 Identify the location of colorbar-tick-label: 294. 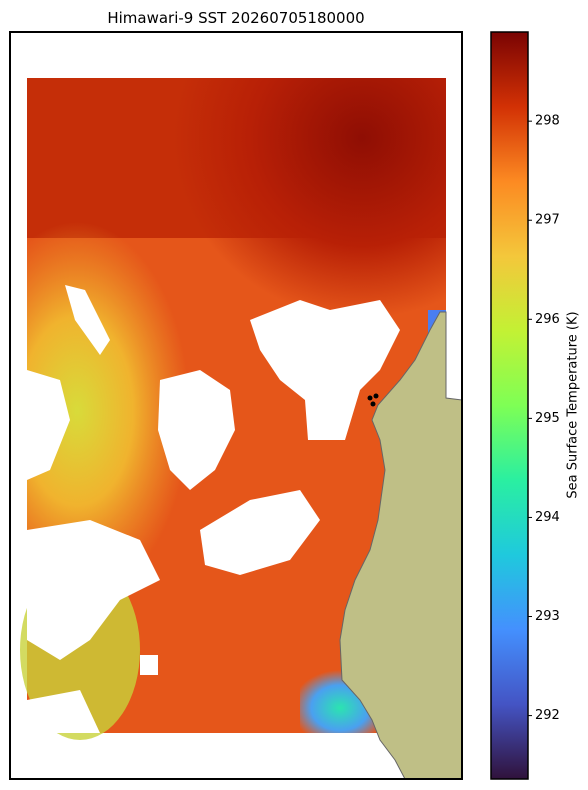
(547, 517).